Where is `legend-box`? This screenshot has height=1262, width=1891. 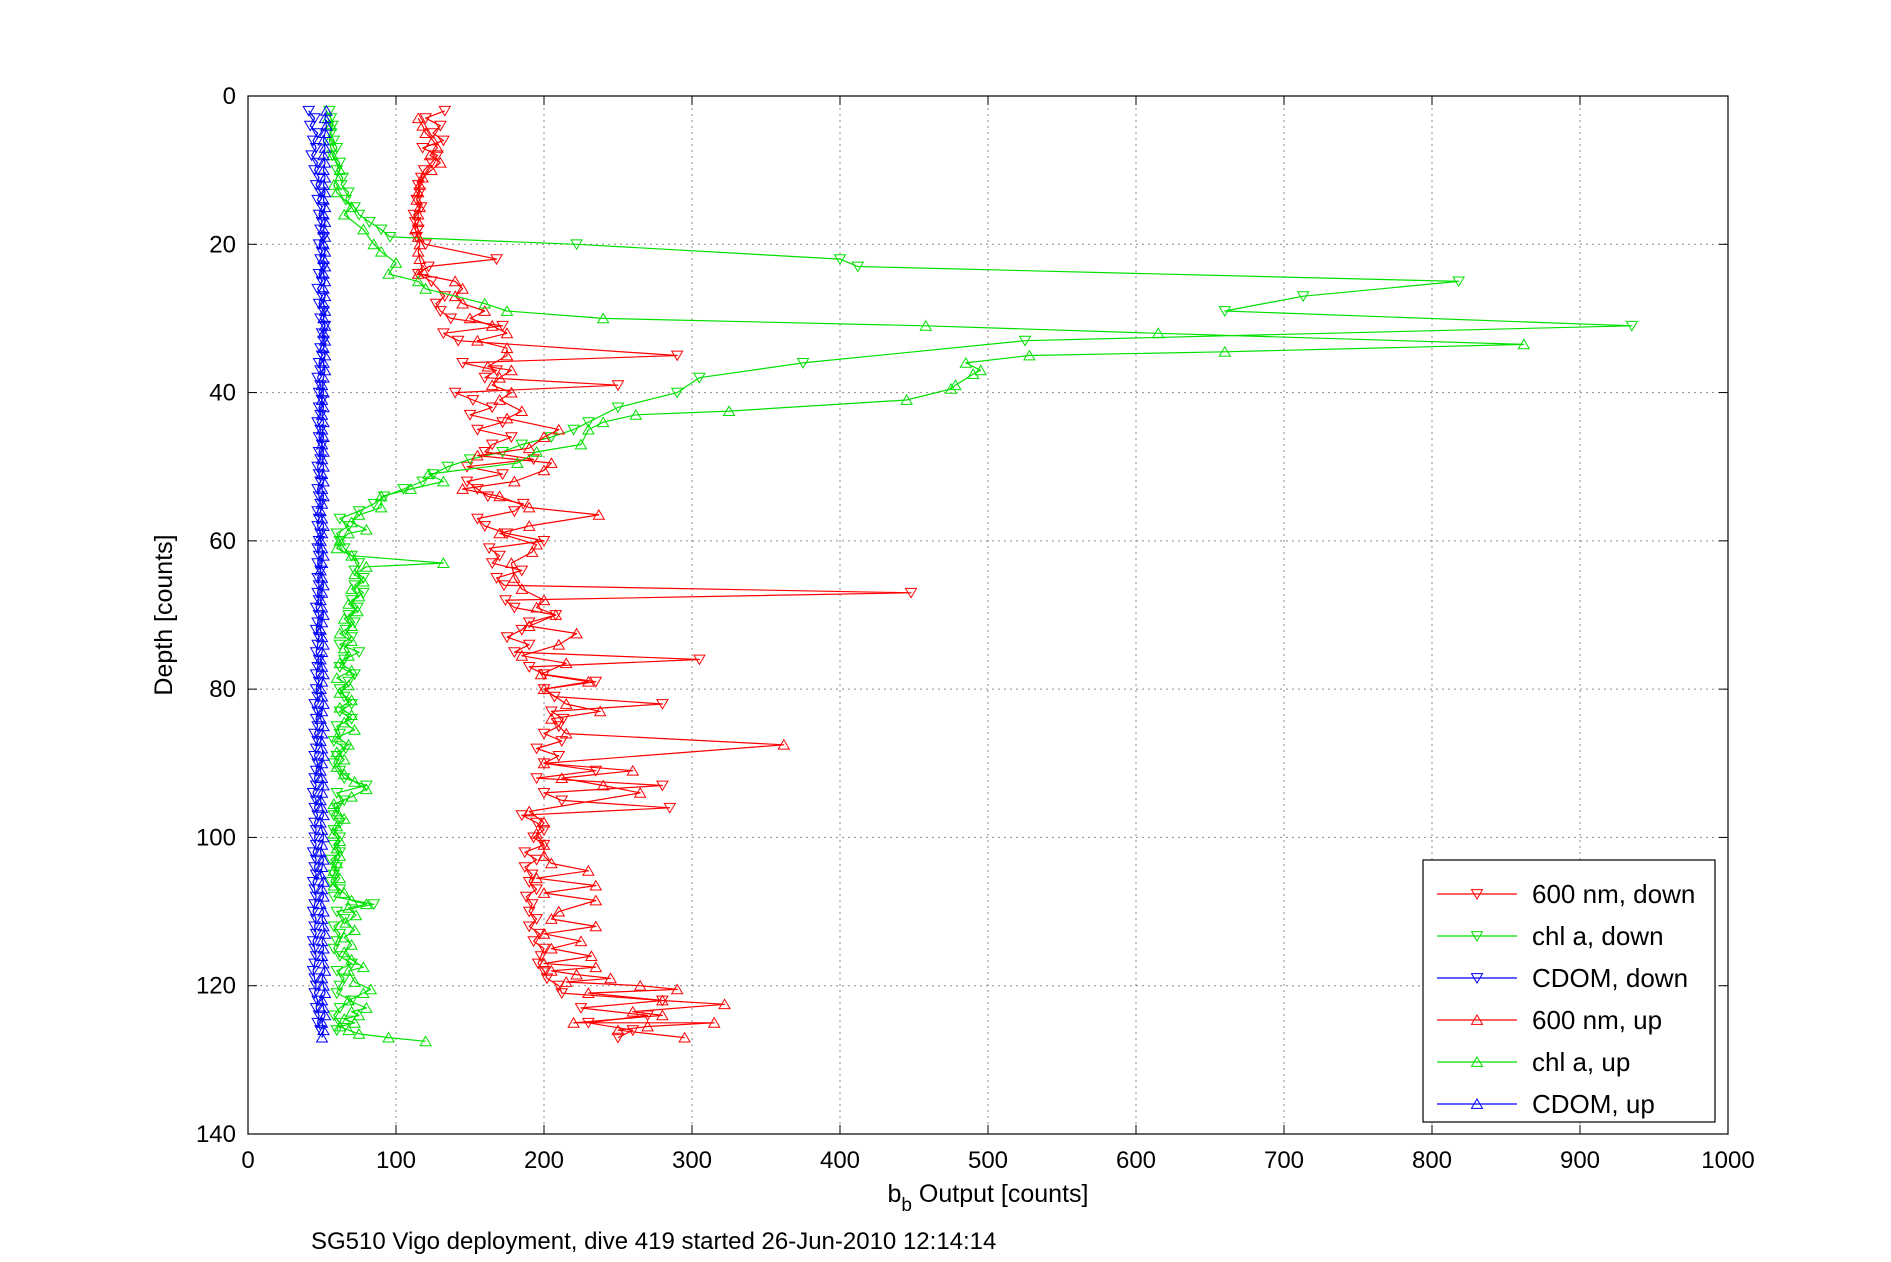 legend-box is located at coordinates (1569, 991).